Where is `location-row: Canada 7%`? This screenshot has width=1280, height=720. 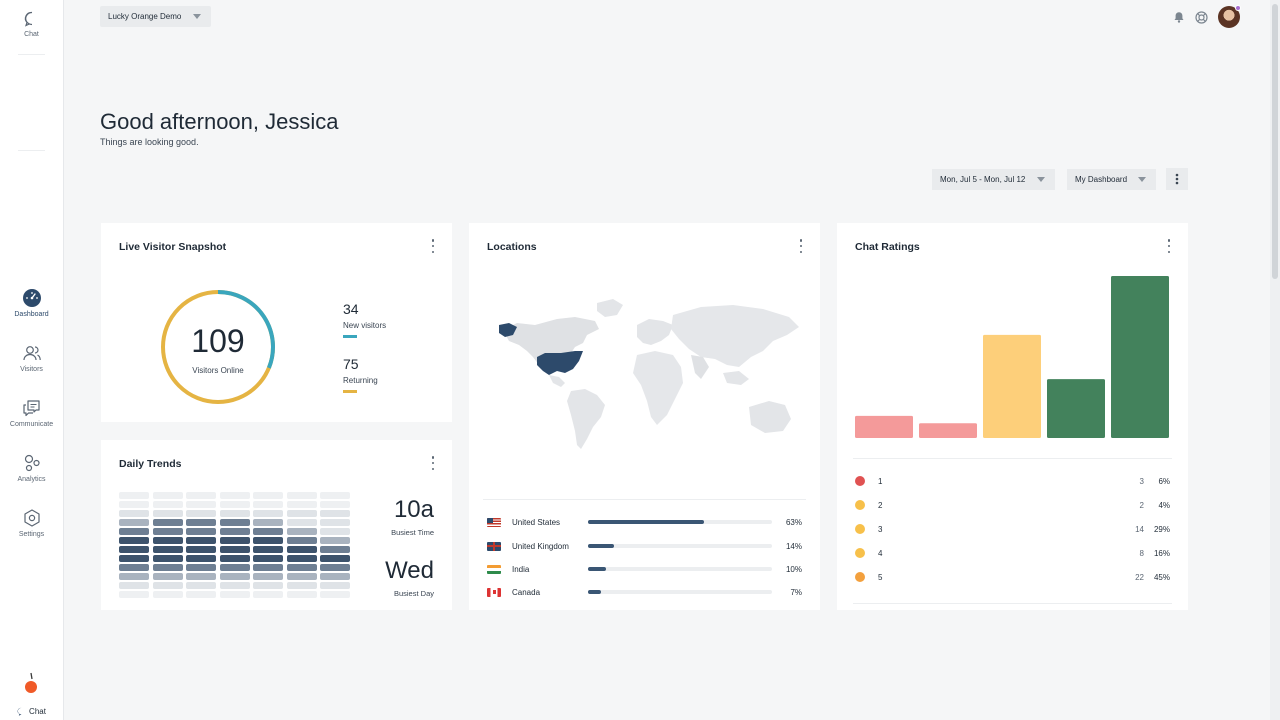 location-row: Canada 7% is located at coordinates (644, 592).